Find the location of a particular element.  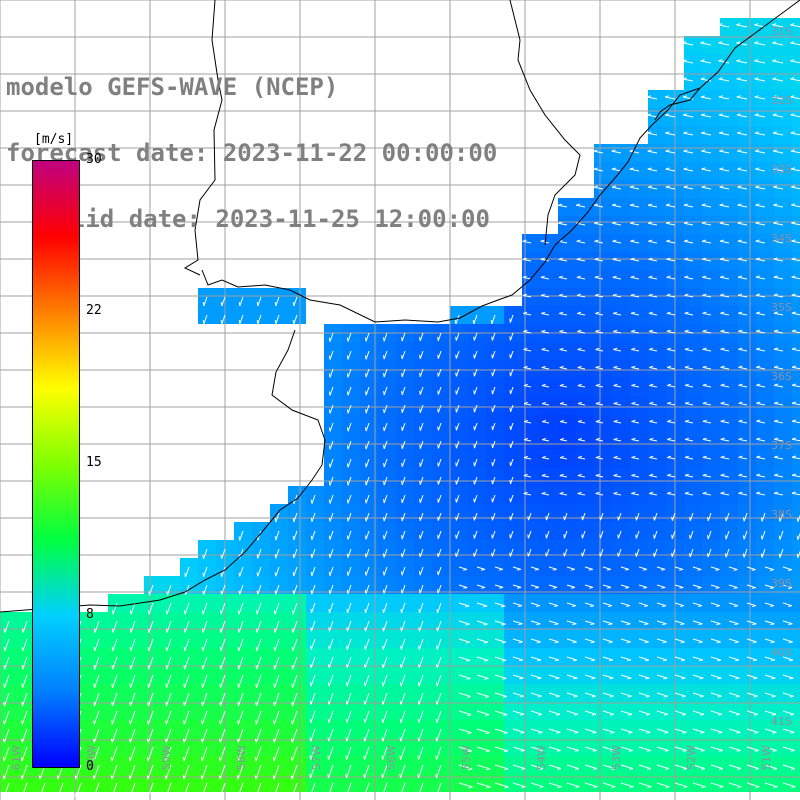

latitude-label: 33S is located at coordinates (781, 169).